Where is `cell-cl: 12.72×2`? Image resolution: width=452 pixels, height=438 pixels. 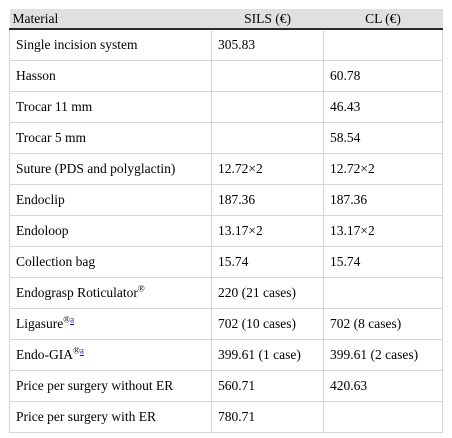 cell-cl: 12.72×2 is located at coordinates (383, 169).